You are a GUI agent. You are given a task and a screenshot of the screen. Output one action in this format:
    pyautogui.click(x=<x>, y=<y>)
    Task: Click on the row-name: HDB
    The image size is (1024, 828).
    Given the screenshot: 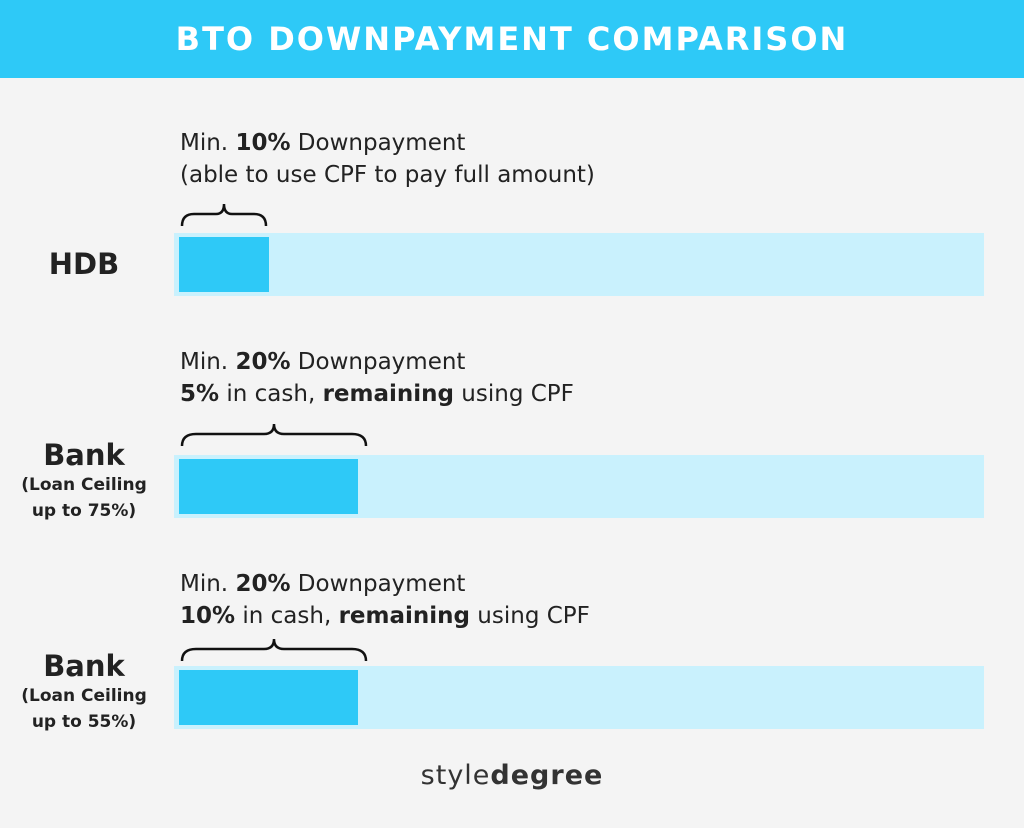 What is the action you would take?
    pyautogui.click(x=84, y=264)
    